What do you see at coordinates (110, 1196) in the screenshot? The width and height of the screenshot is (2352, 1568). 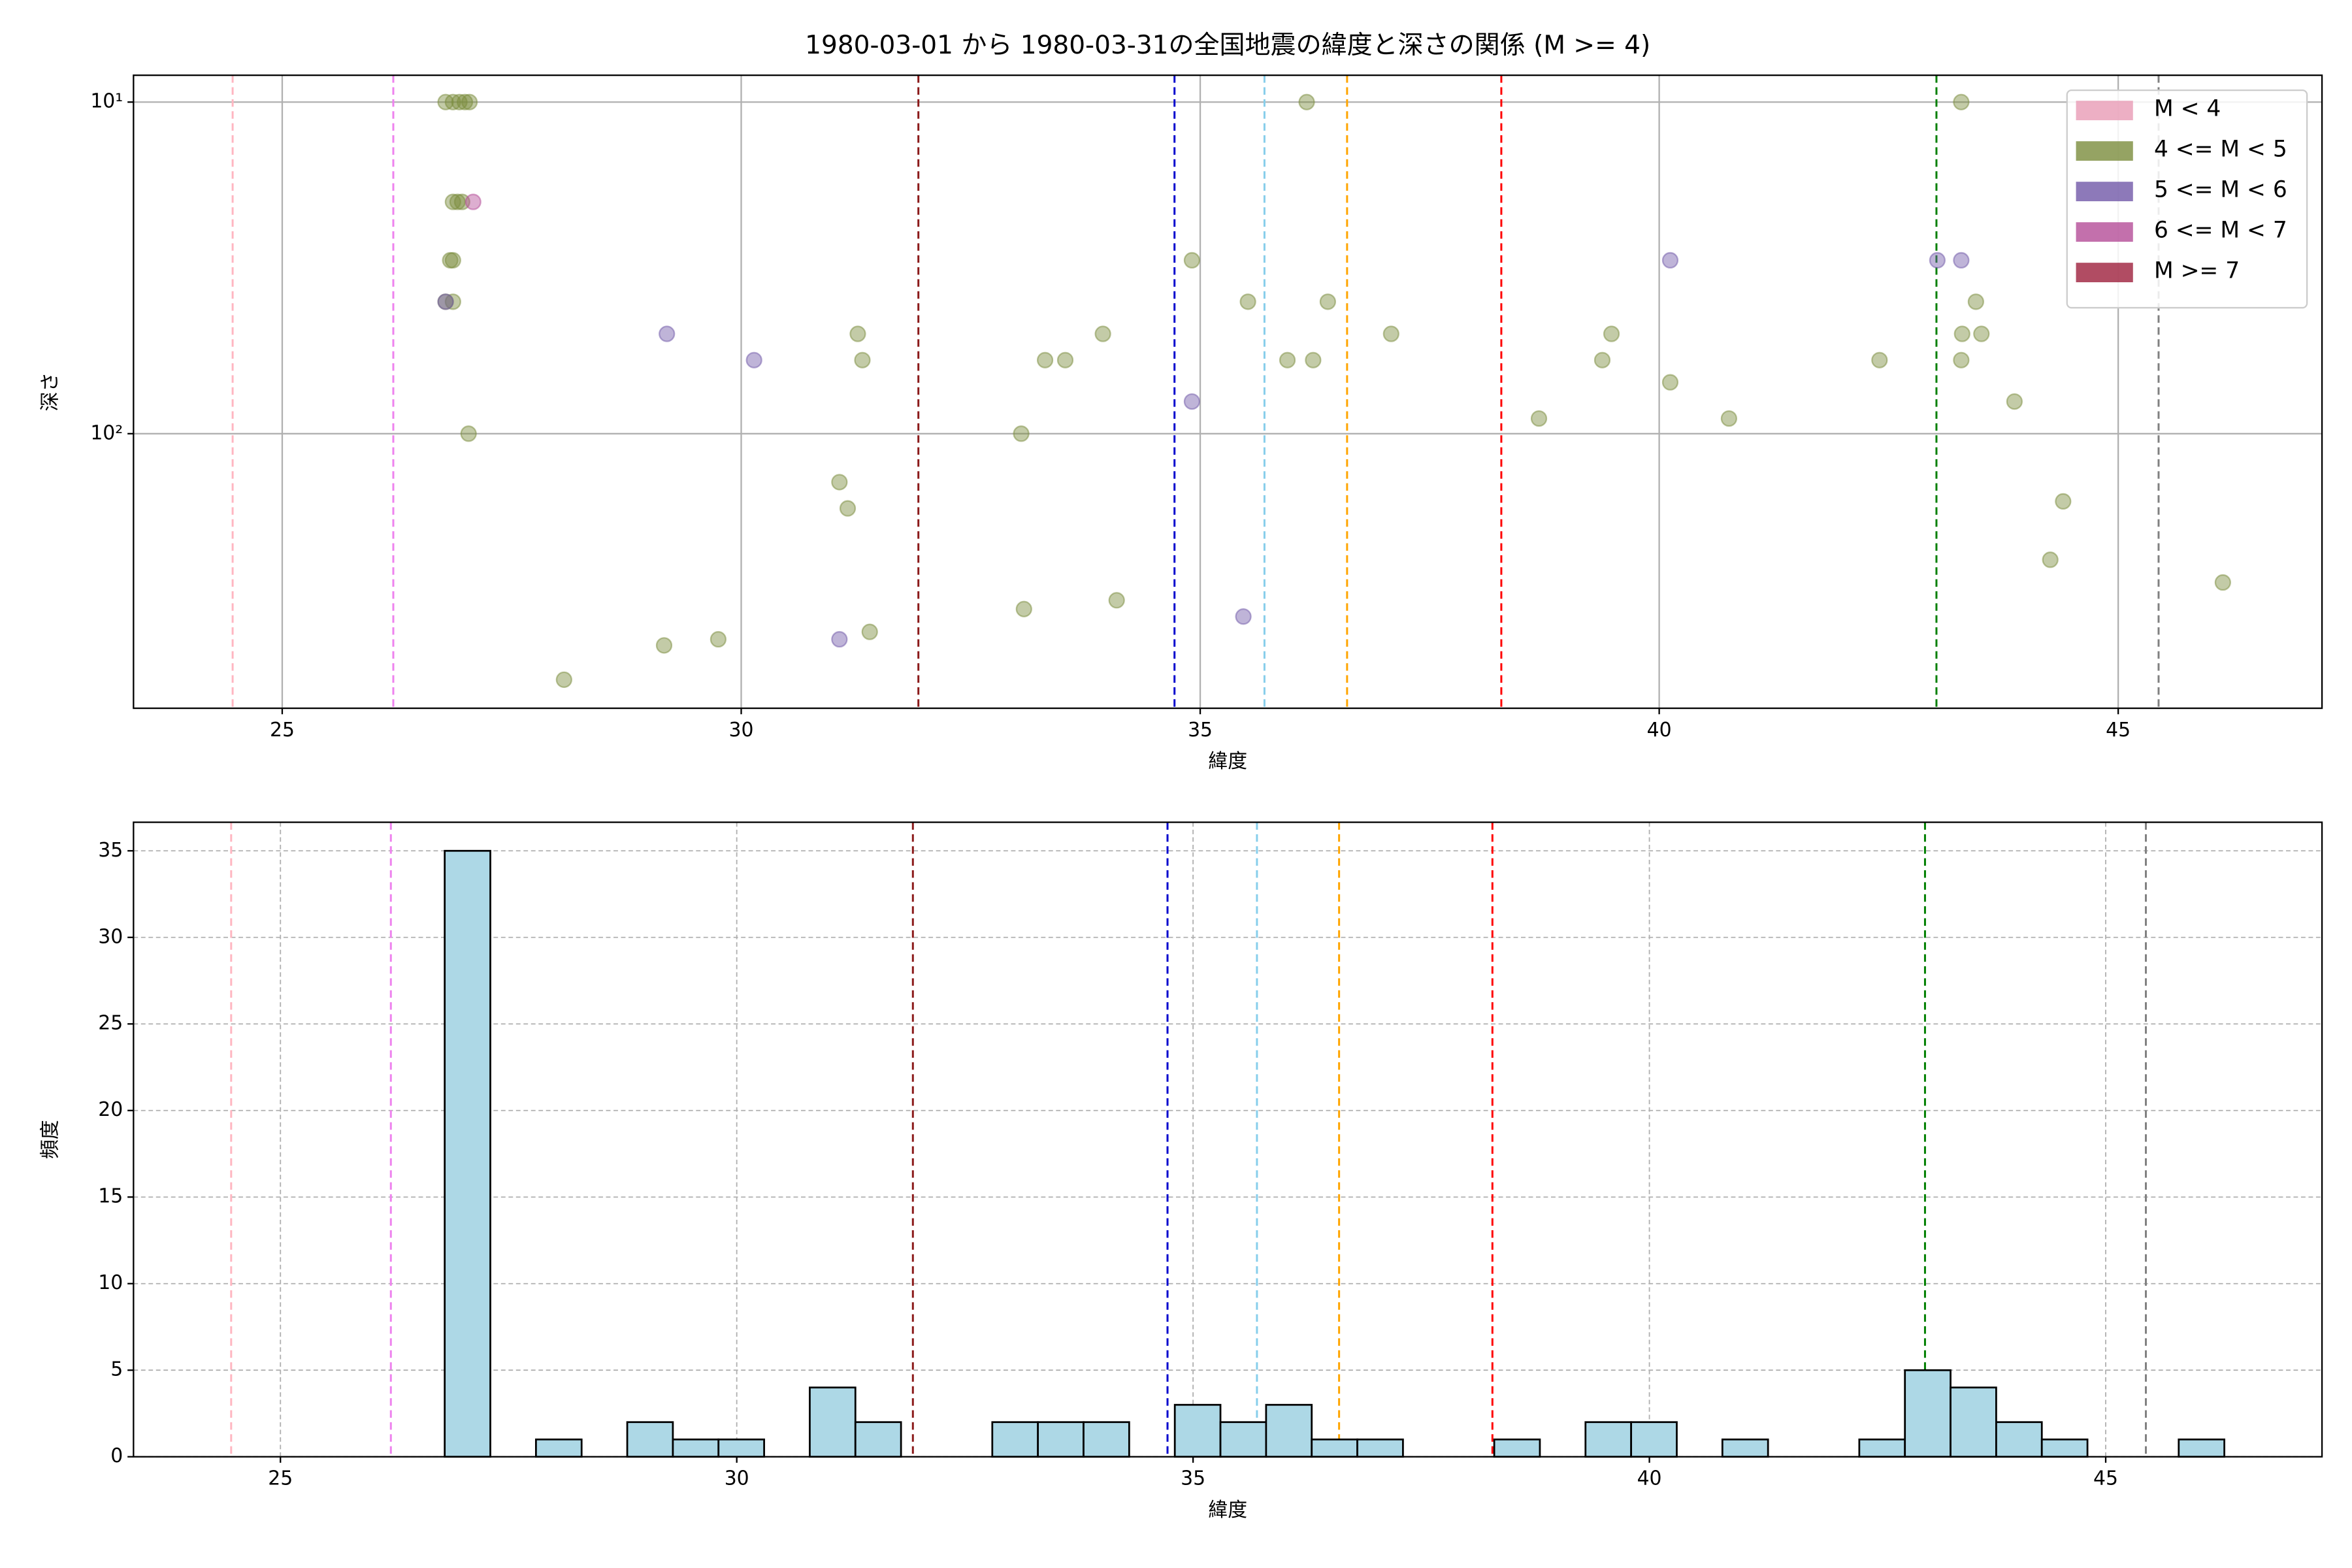 I see `y-tick-label: 15` at bounding box center [110, 1196].